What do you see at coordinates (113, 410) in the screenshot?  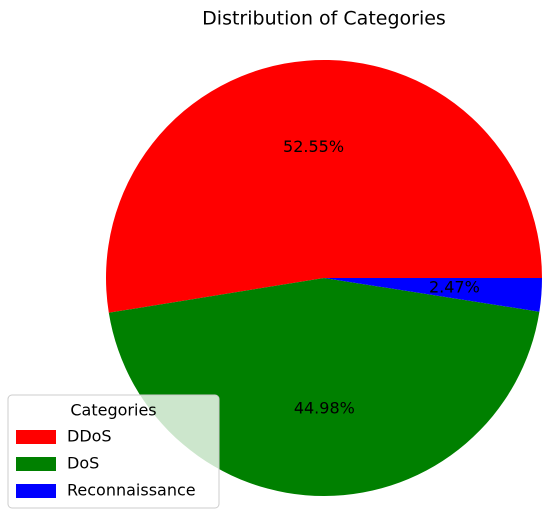 I see `legend-title: Categories` at bounding box center [113, 410].